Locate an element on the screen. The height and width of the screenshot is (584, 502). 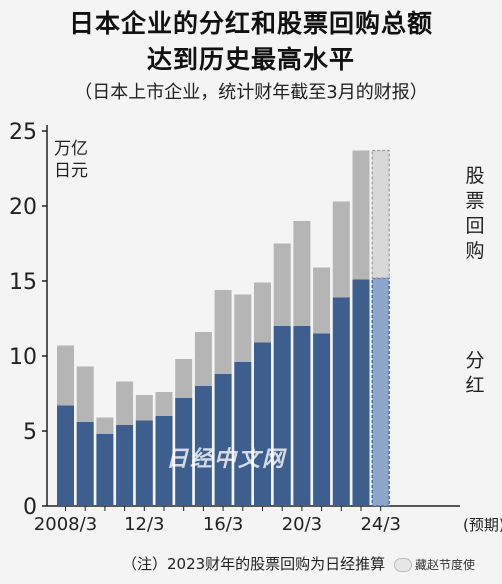
watermark: 日经中文网 is located at coordinates (226, 459).